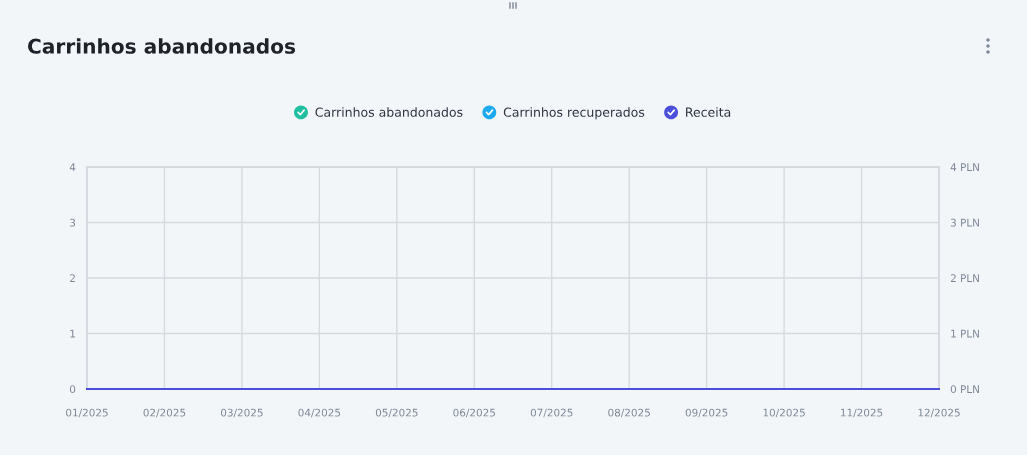  What do you see at coordinates (964, 389) in the screenshot?
I see `y2-tick-label: 0 PLN` at bounding box center [964, 389].